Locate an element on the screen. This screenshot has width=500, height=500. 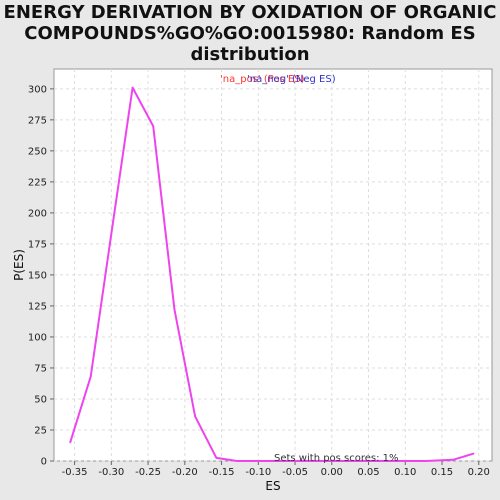
y-tick-label: 125 is located at coordinates (37, 306).